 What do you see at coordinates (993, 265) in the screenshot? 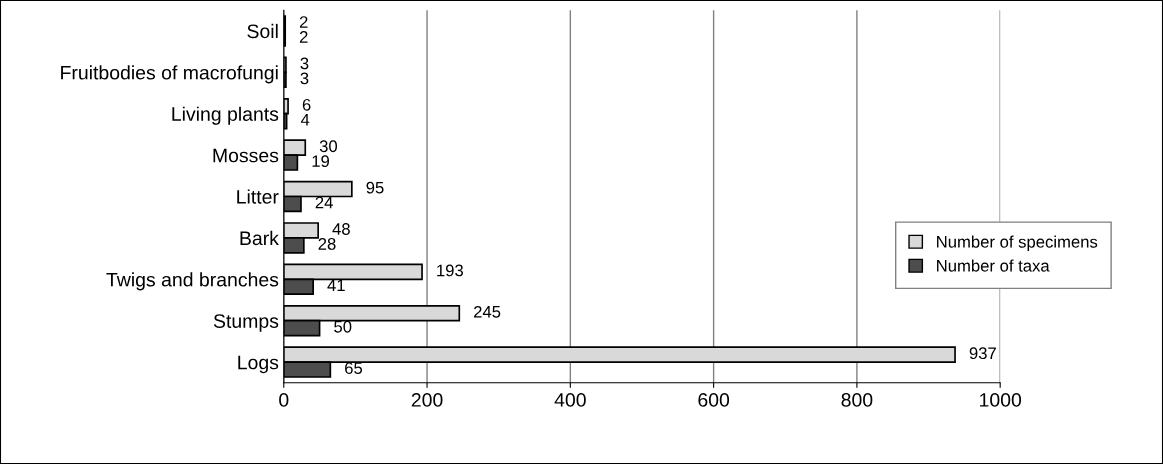
I see `legend-label: Number of taxa` at bounding box center [993, 265].